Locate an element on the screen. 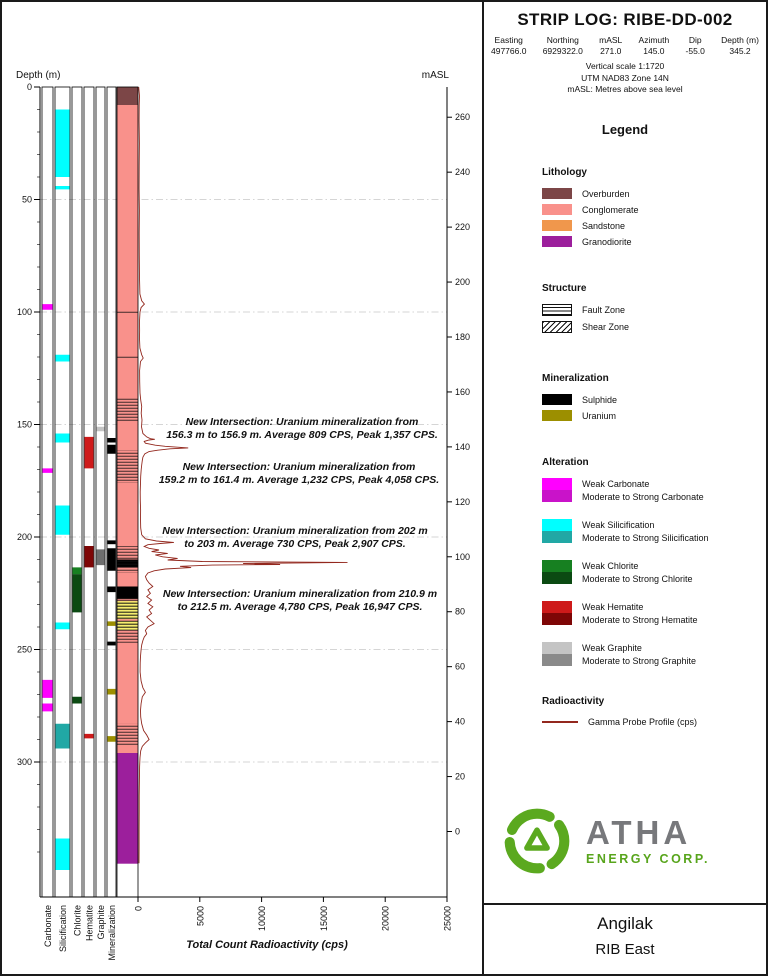 The image size is (768, 976). info-easting: Easting 497766.0 is located at coordinates (509, 45).